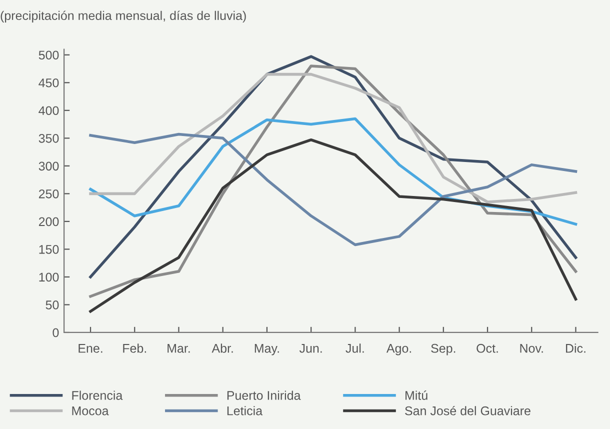  What do you see at coordinates (443, 350) in the screenshot?
I see `x-tick-label: Sep.` at bounding box center [443, 350].